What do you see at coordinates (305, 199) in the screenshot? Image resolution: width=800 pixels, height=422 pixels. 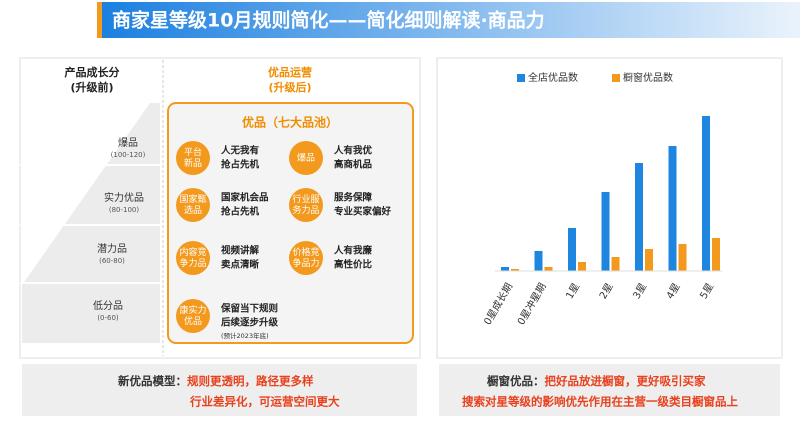 I see `badge-text: 行业服` at bounding box center [305, 199].